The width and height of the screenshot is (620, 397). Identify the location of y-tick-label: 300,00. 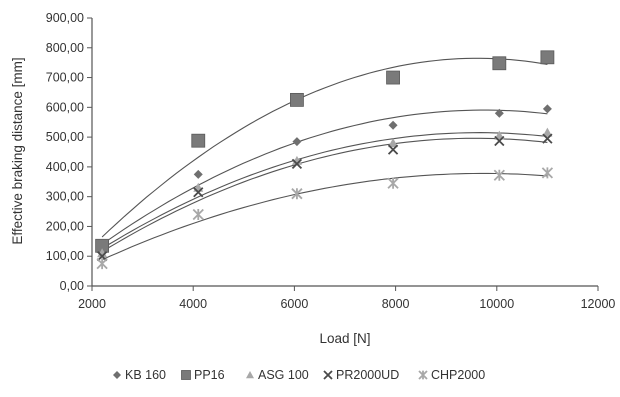
(65, 197).